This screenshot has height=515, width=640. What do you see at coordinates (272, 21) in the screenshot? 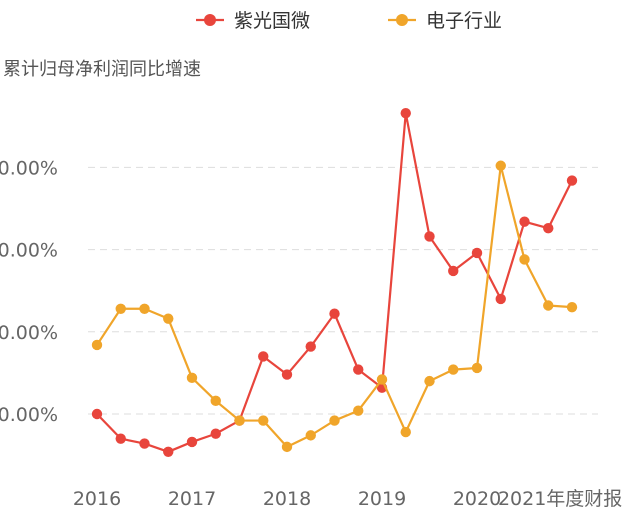
I see `legend-label: 紫光国微` at bounding box center [272, 21].